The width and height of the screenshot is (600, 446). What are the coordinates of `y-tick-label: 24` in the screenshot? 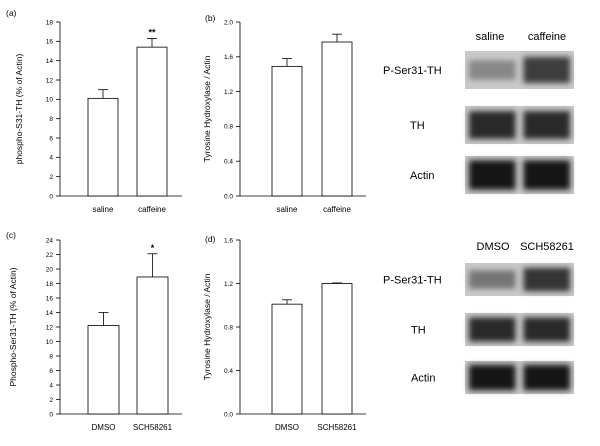 It's located at (50, 240).